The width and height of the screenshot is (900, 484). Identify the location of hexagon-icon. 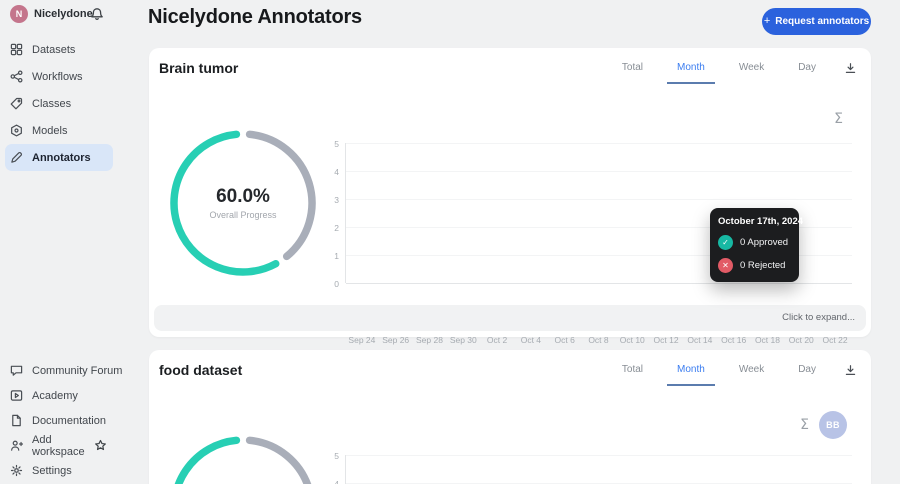
(16, 130).